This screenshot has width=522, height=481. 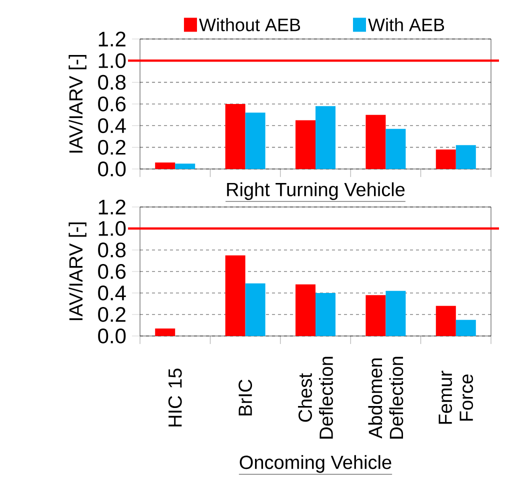 What do you see at coordinates (249, 25) in the screenshot?
I see `legend-label: Without AEB` at bounding box center [249, 25].